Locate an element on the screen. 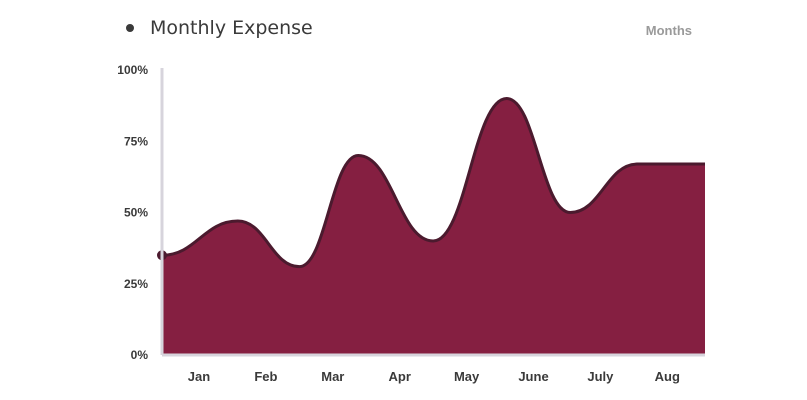 The width and height of the screenshot is (807, 400). x-tick-label: Apr is located at coordinates (400, 376).